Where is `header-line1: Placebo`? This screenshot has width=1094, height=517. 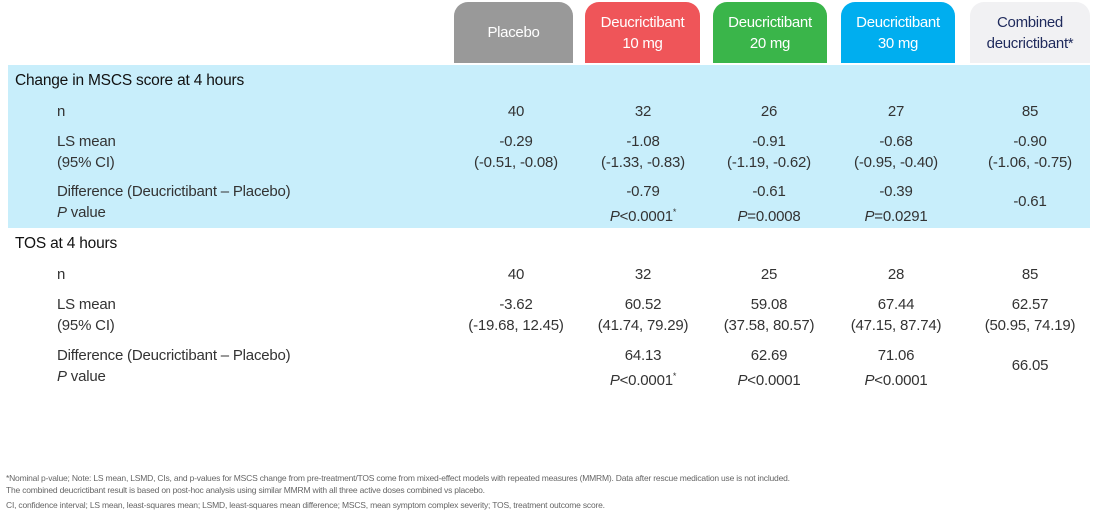 header-line1: Placebo is located at coordinates (513, 32).